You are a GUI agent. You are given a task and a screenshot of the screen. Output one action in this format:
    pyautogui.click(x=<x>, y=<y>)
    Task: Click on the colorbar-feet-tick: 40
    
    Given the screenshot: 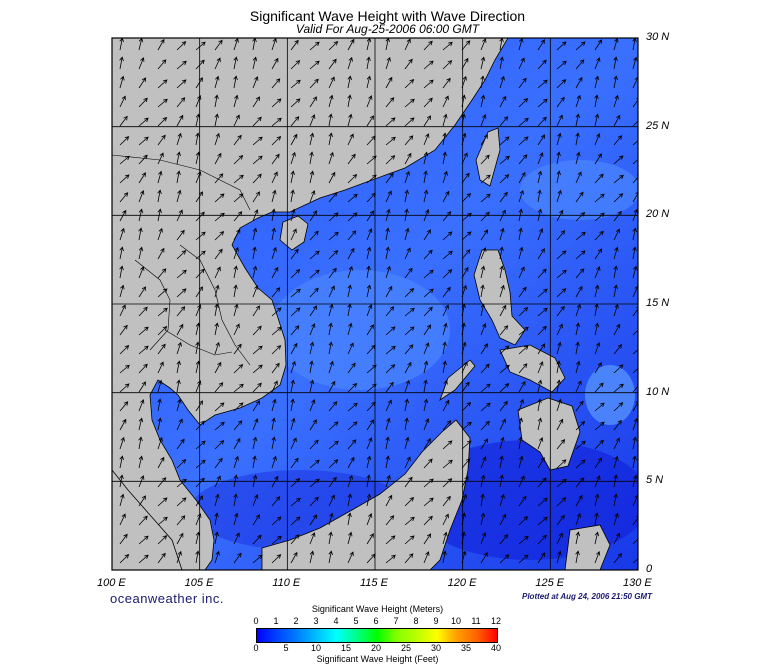 What is the action you would take?
    pyautogui.click(x=496, y=648)
    